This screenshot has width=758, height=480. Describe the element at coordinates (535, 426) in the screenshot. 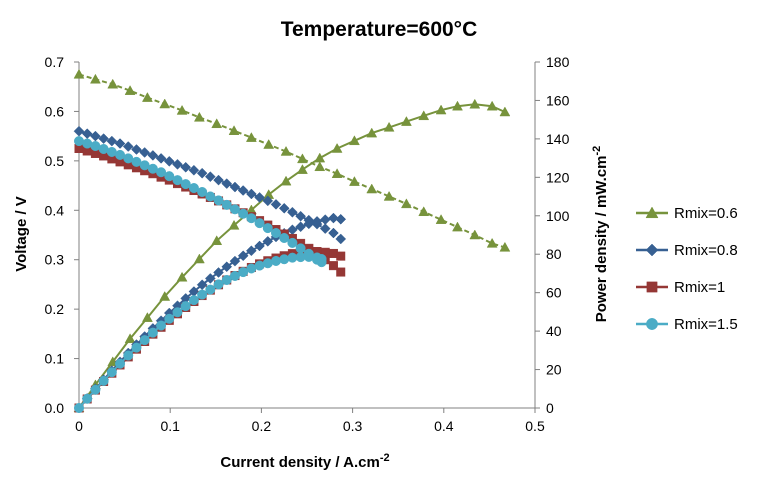

I see `x-tick-label: 0.5` at that location.